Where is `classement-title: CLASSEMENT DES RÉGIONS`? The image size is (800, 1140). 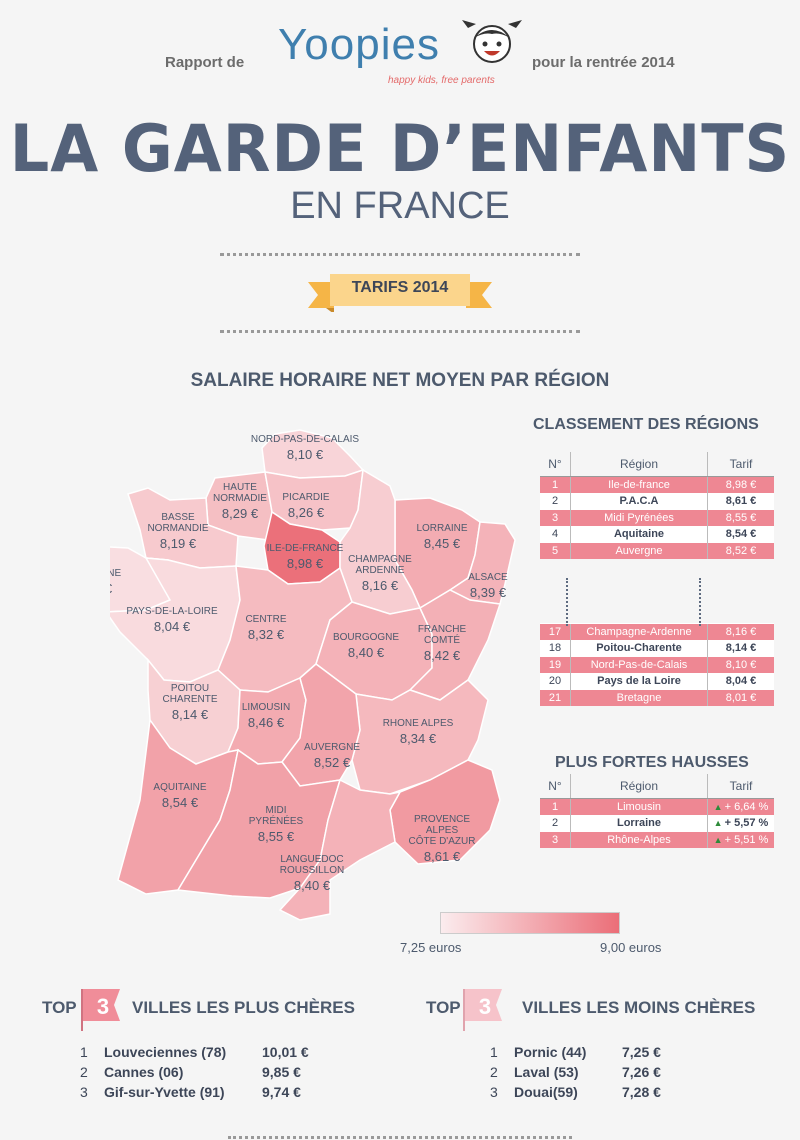 classement-title: CLASSEMENT DES RÉGIONS is located at coordinates (646, 424).